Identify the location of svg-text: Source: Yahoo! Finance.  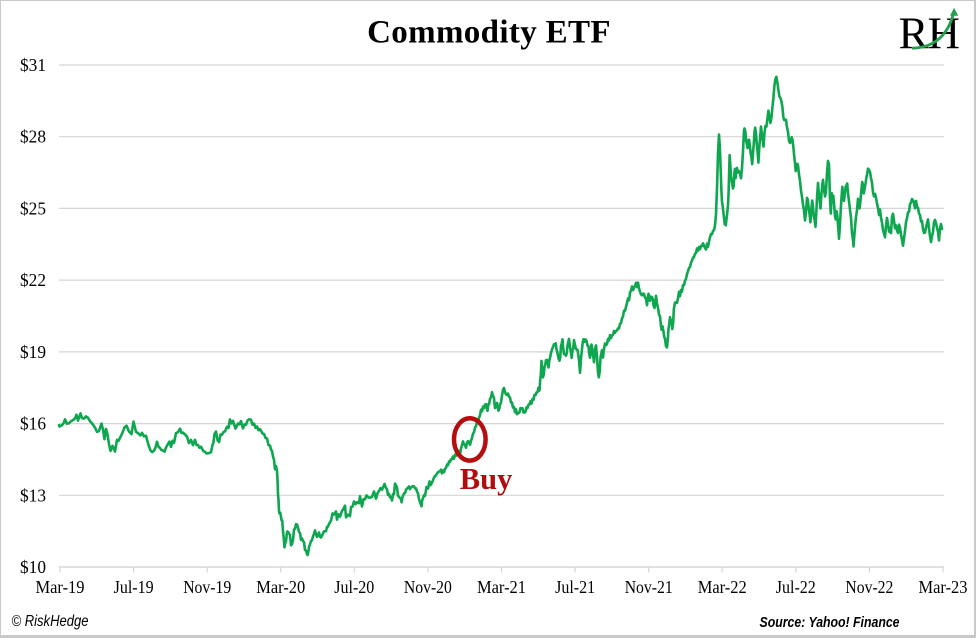
(830, 622).